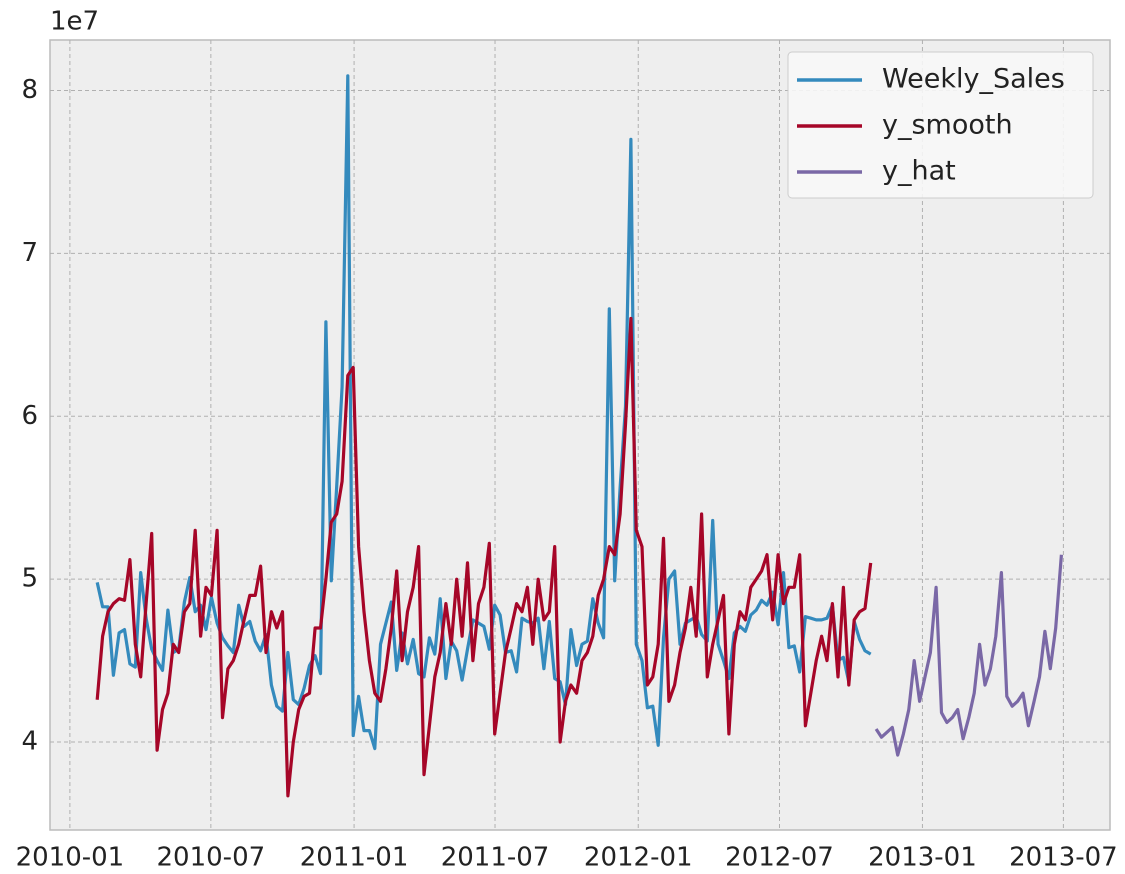 The height and width of the screenshot is (874, 1125). I want to click on legend-label: Weekly_Sales, so click(973, 79).